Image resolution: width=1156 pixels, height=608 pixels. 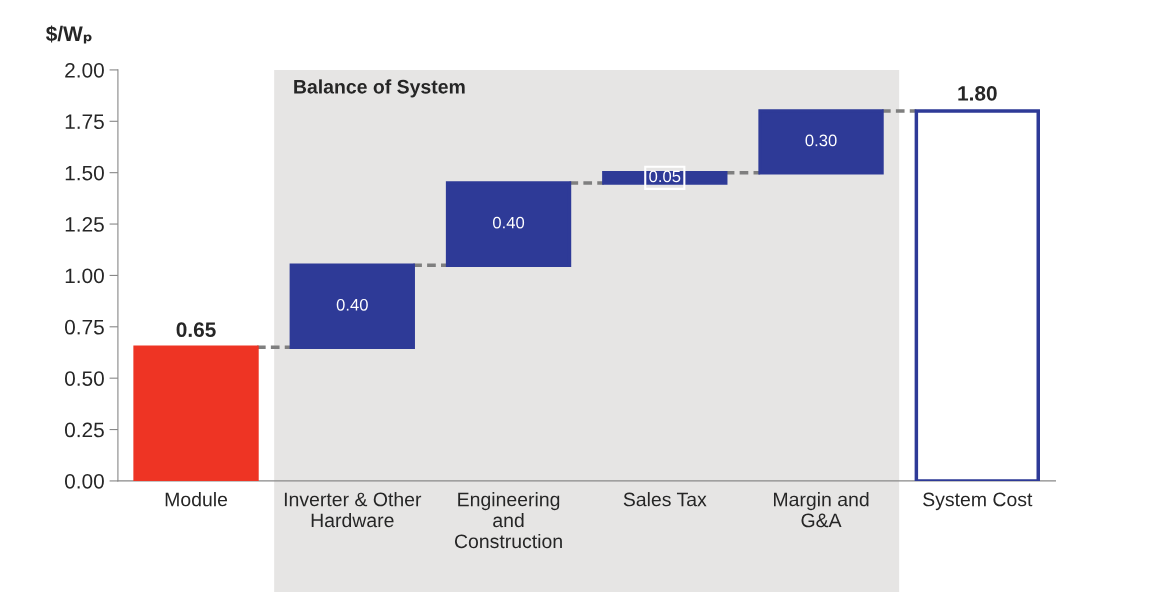 I want to click on y-tick-label: 1.25, so click(x=84, y=224).